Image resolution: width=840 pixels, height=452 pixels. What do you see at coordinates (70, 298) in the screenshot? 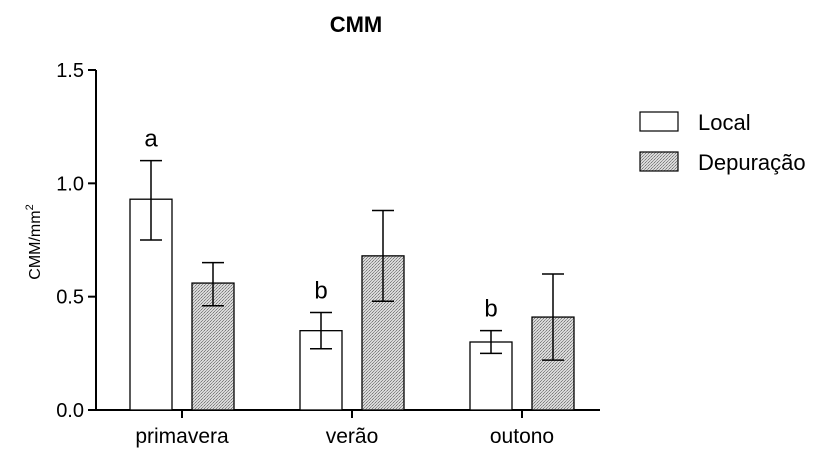
I see `y-tick-label: 0.5` at bounding box center [70, 298].